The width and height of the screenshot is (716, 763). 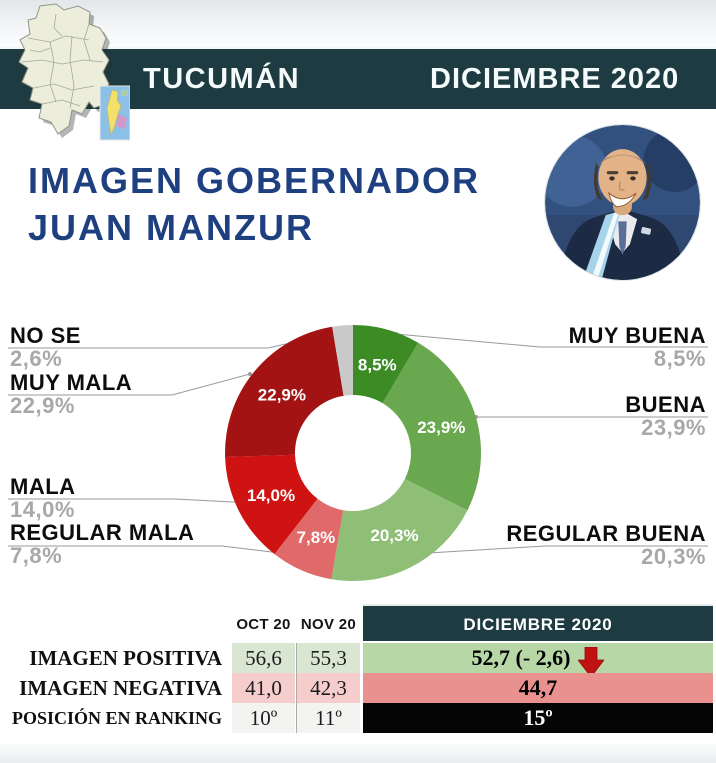 I want to click on table-column-divider, so click(x=296, y=688).